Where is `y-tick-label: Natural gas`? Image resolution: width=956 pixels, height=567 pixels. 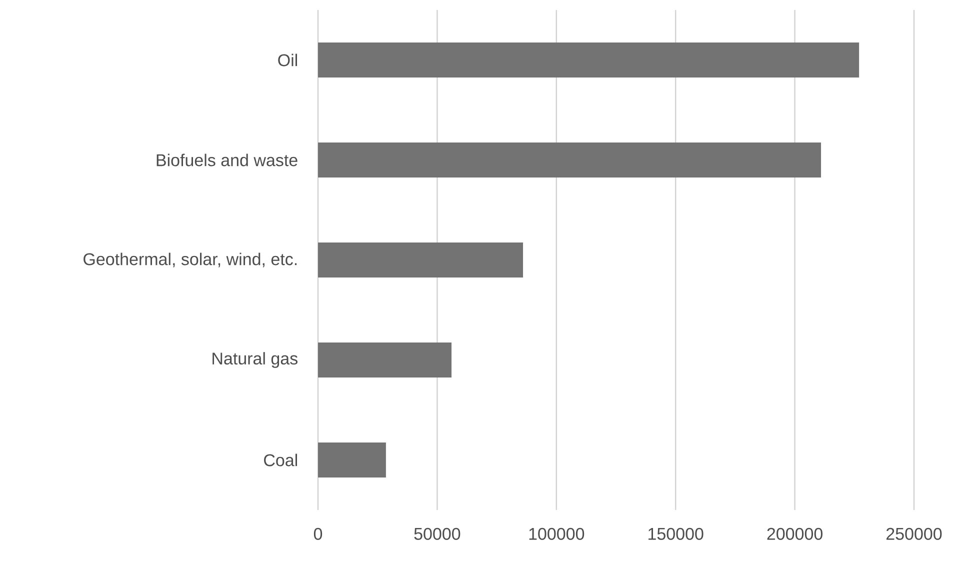
y-tick-label: Natural gas is located at coordinates (255, 360).